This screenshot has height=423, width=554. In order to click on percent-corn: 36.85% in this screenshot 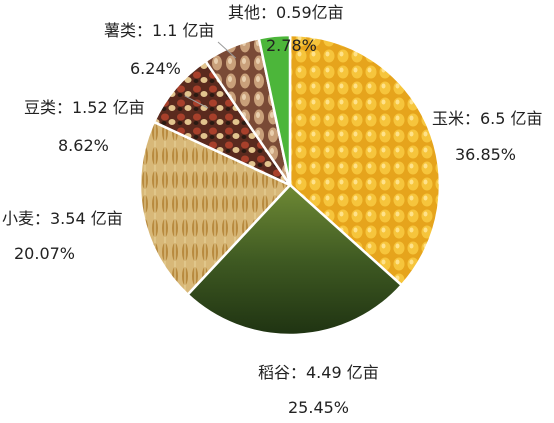, I will do `click(485, 154)`.